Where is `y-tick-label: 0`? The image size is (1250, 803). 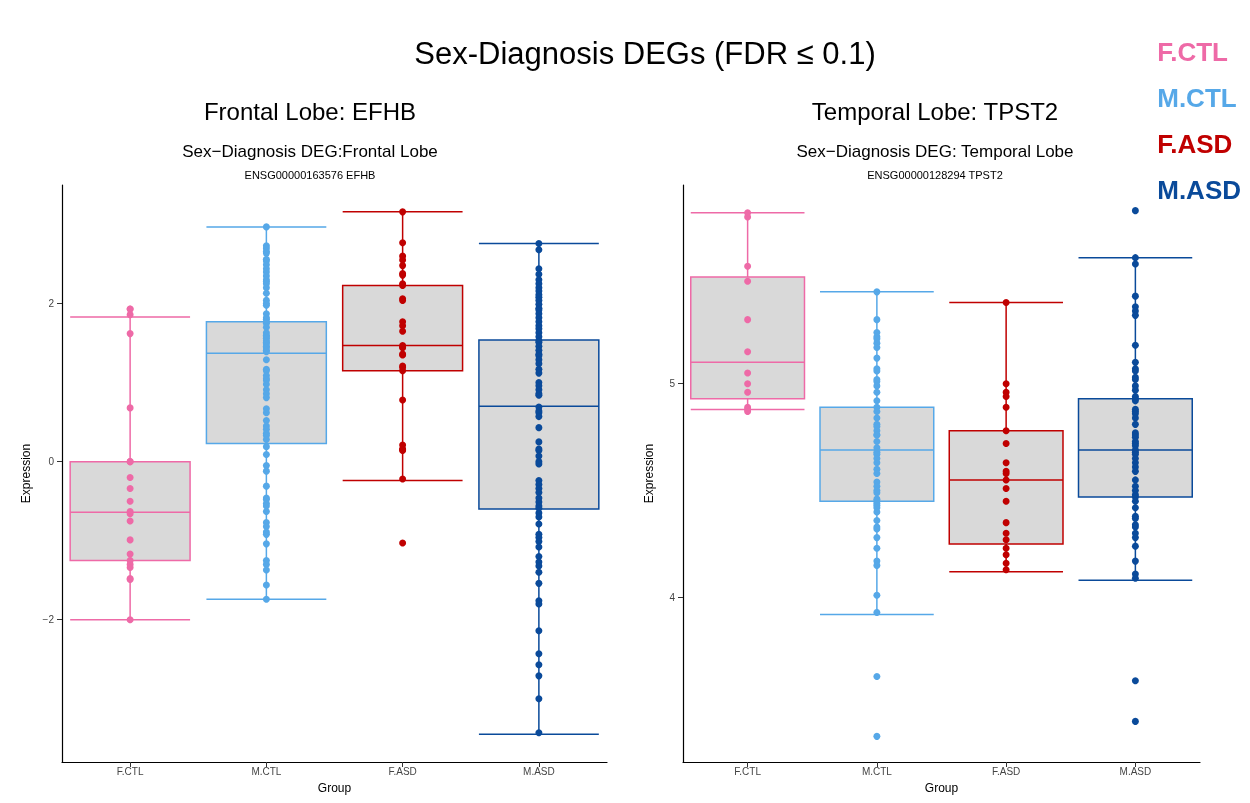 y-tick-label: 0 is located at coordinates (51, 462).